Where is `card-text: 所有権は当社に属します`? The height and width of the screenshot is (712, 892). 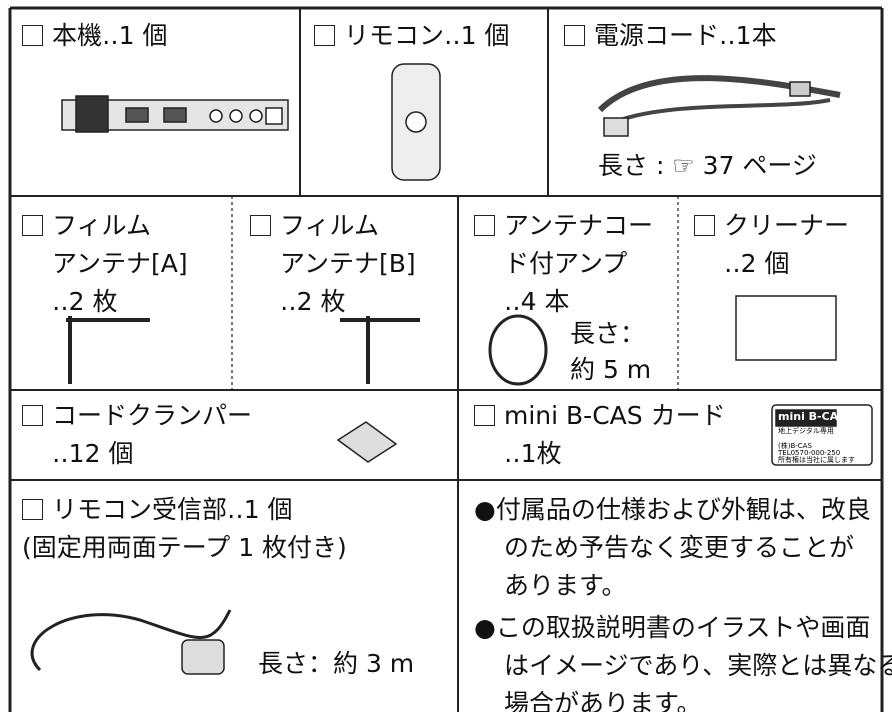
card-text: 所有権は当社に属します is located at coordinates (816, 460).